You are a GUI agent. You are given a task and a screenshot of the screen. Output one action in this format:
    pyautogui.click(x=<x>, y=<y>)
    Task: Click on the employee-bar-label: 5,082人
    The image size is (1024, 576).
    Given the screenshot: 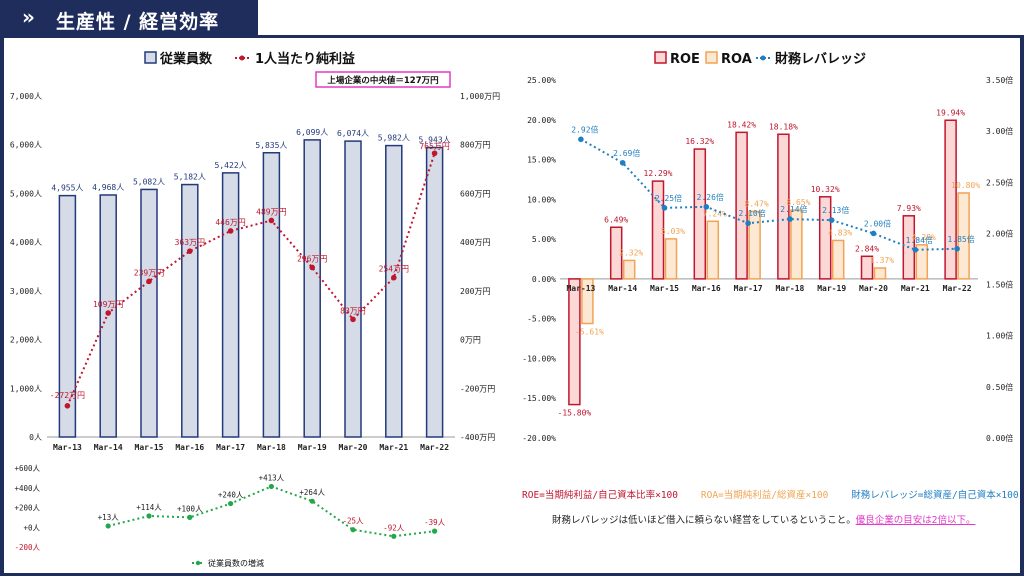 What is the action you would take?
    pyautogui.click(x=149, y=181)
    